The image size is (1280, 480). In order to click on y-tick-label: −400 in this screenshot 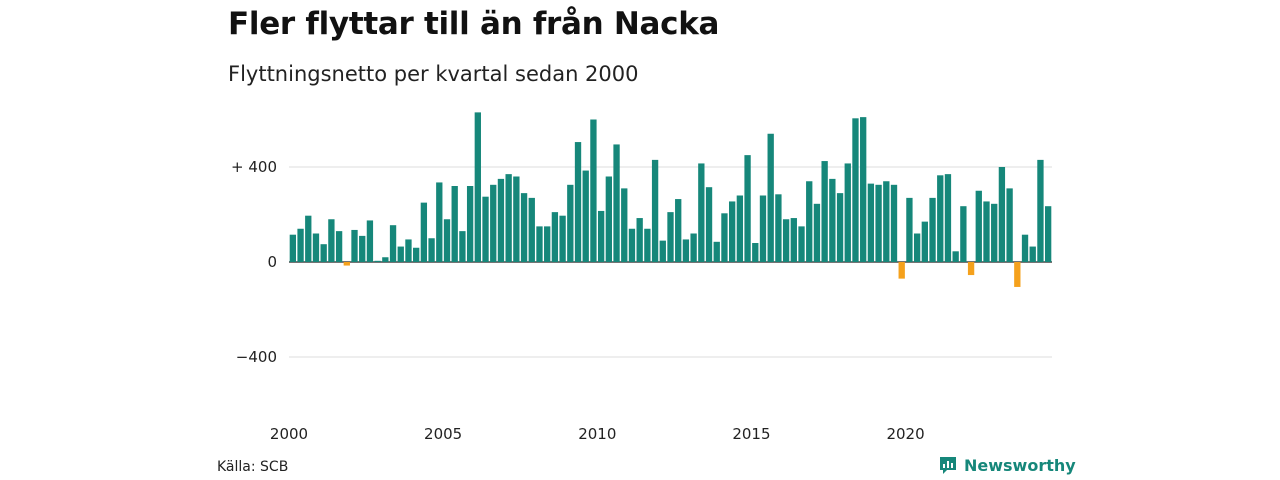, I will do `click(256, 357)`.